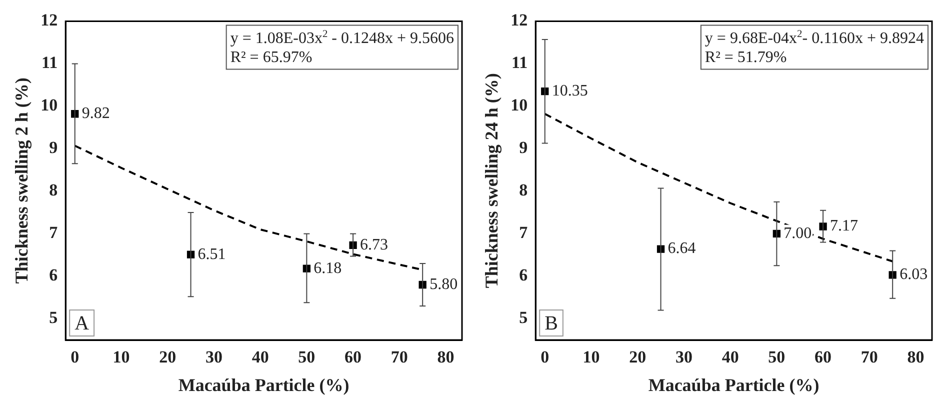  I want to click on y-axis-title: Thickness swelling 24 h (%), so click(491, 180).